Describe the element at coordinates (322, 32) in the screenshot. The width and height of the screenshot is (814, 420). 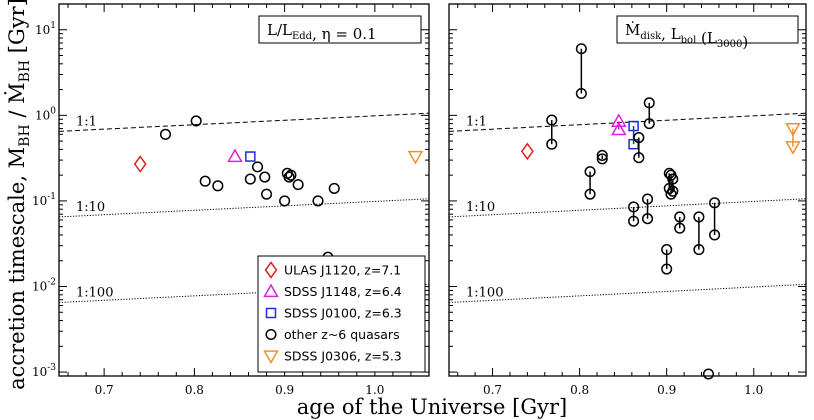
I see `panel-title-text: L/LEdd, η = 0.1` at that location.